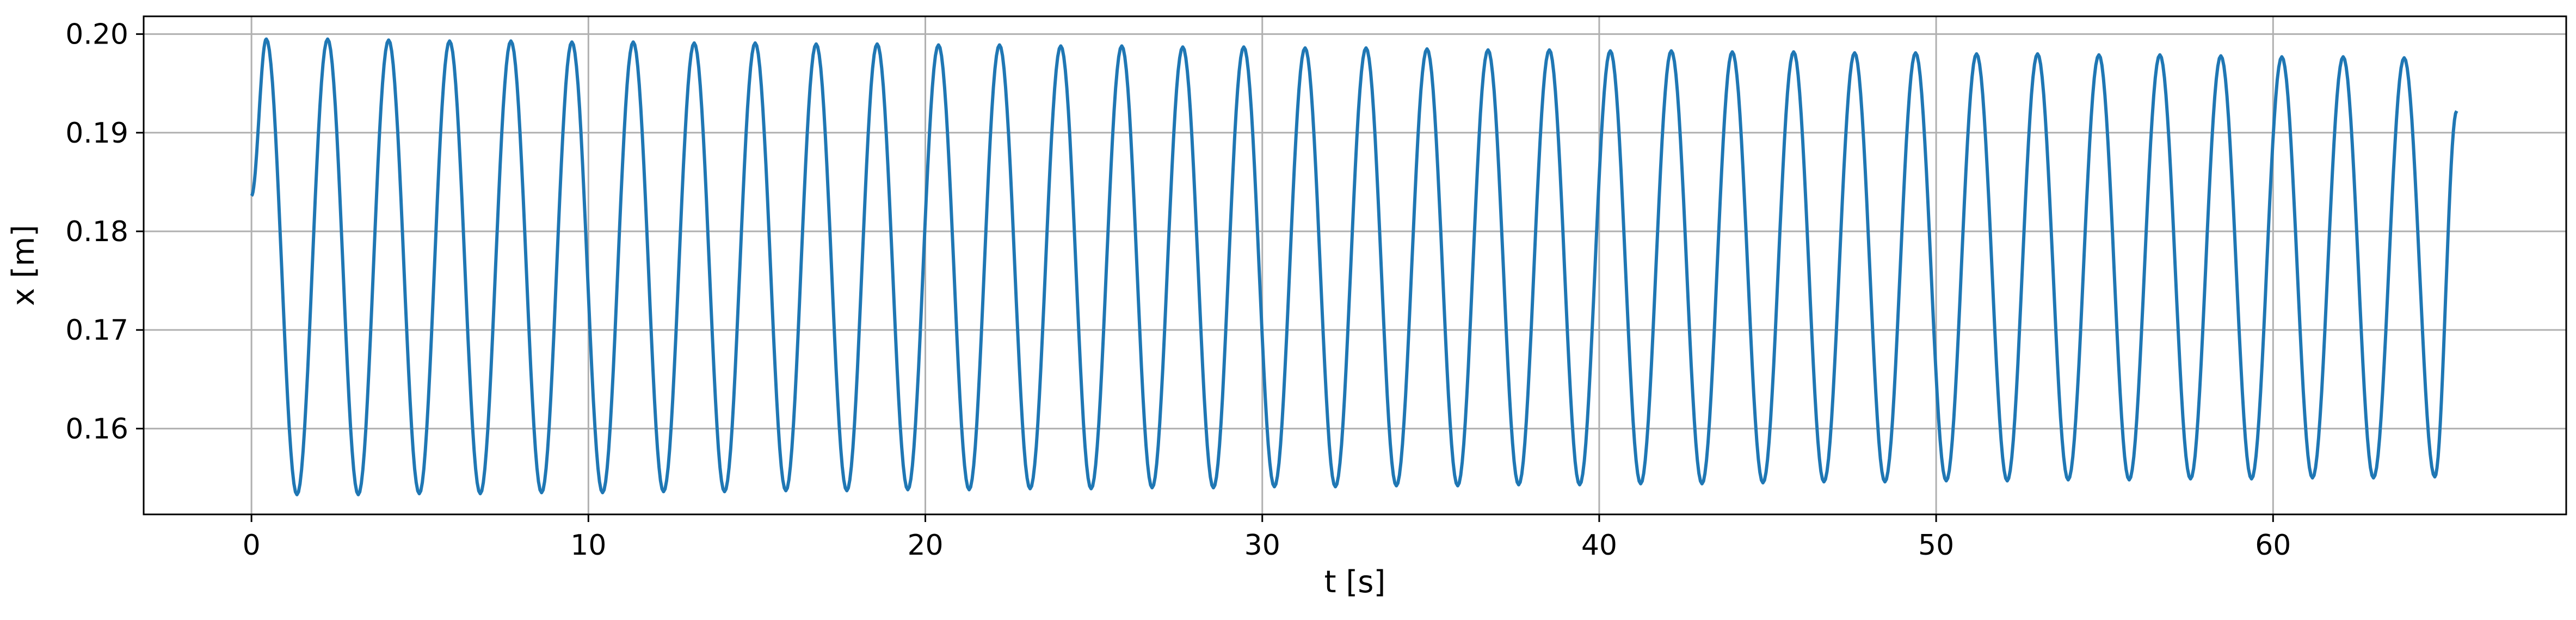 The height and width of the screenshot is (620, 2576). Describe the element at coordinates (252, 545) in the screenshot. I see `x-tick-label: 0` at that location.